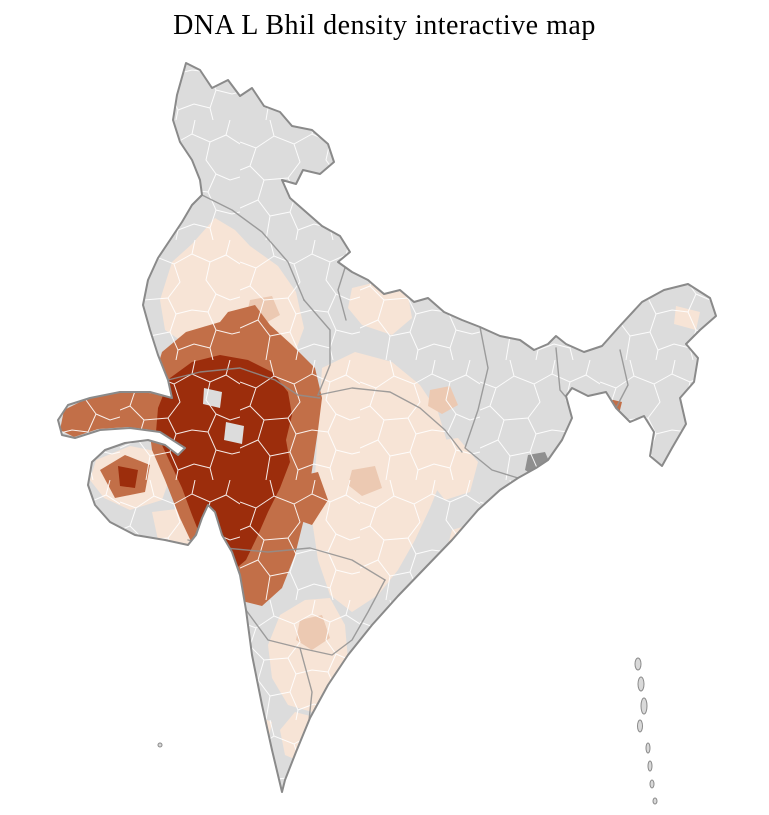  What do you see at coordinates (384, 25) in the screenshot?
I see `page-title: DNA L Bhil density interactive map` at bounding box center [384, 25].